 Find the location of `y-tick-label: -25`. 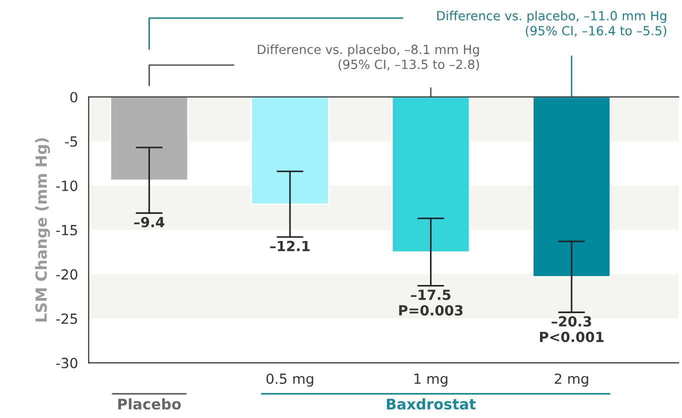

y-tick-label: -25 is located at coordinates (67, 318).